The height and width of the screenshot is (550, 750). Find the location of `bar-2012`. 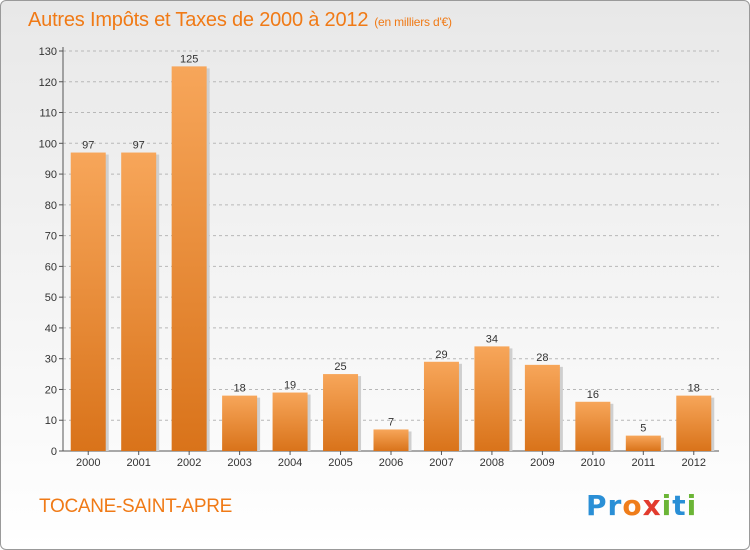

bar-2012 is located at coordinates (694, 423).